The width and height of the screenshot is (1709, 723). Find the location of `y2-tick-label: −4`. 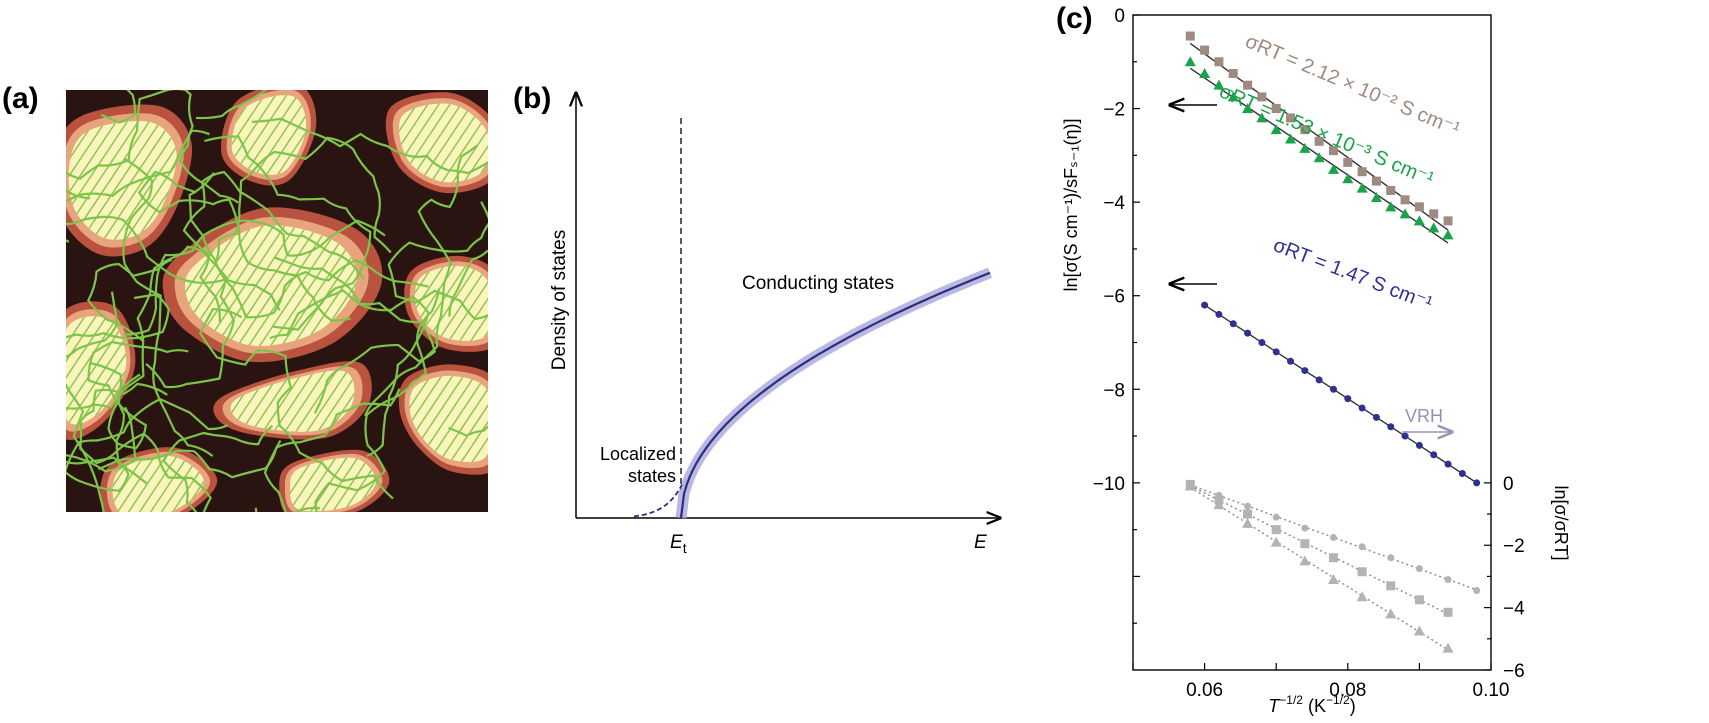

y2-tick-label: −4 is located at coordinates (1514, 609).